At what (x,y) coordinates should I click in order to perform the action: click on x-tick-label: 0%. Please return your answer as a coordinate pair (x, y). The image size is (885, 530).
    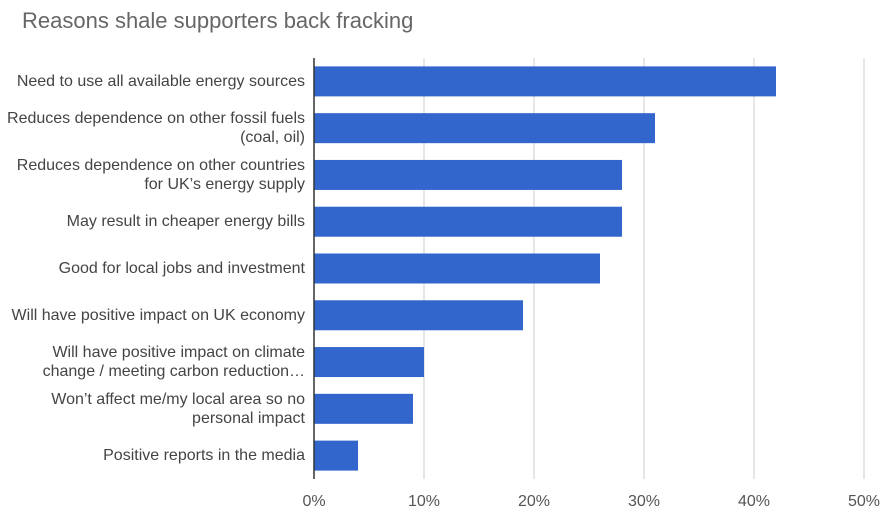
    Looking at the image, I should click on (313, 501).